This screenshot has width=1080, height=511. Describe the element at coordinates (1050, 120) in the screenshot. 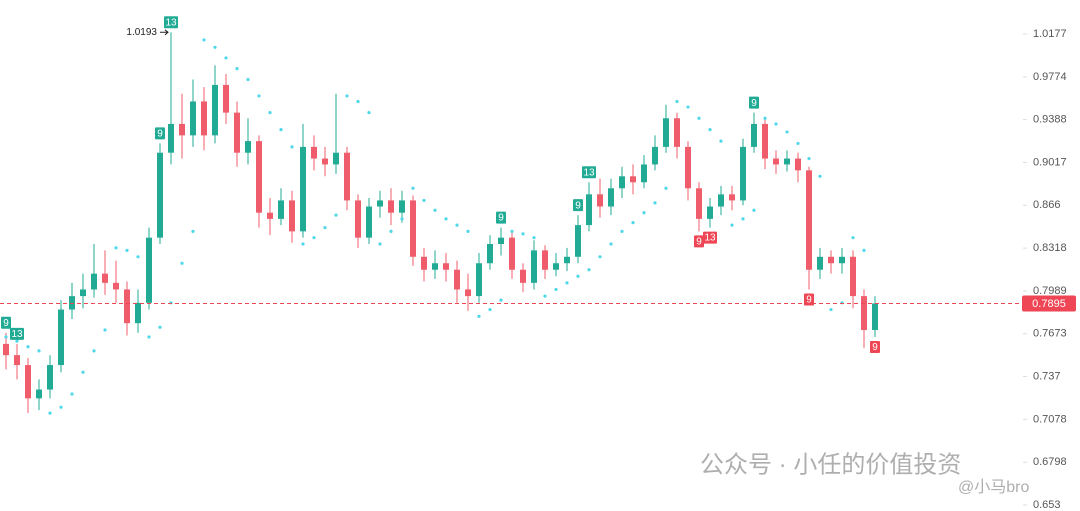

I see `y-tick-label: 0.9388` at that location.